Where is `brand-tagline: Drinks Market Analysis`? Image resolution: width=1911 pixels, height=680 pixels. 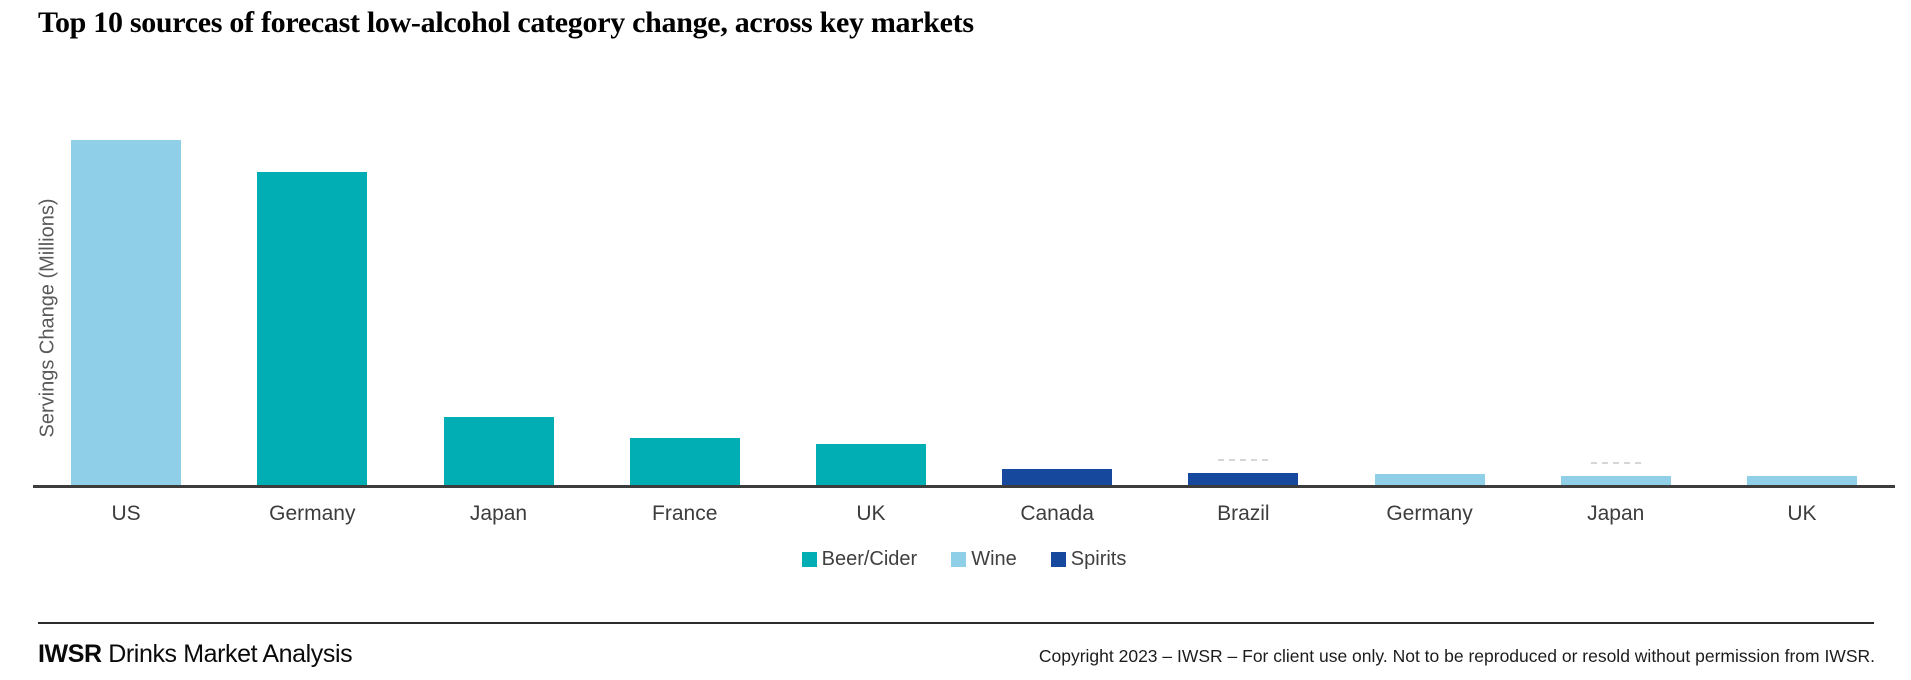 brand-tagline: Drinks Market Analysis is located at coordinates (230, 654).